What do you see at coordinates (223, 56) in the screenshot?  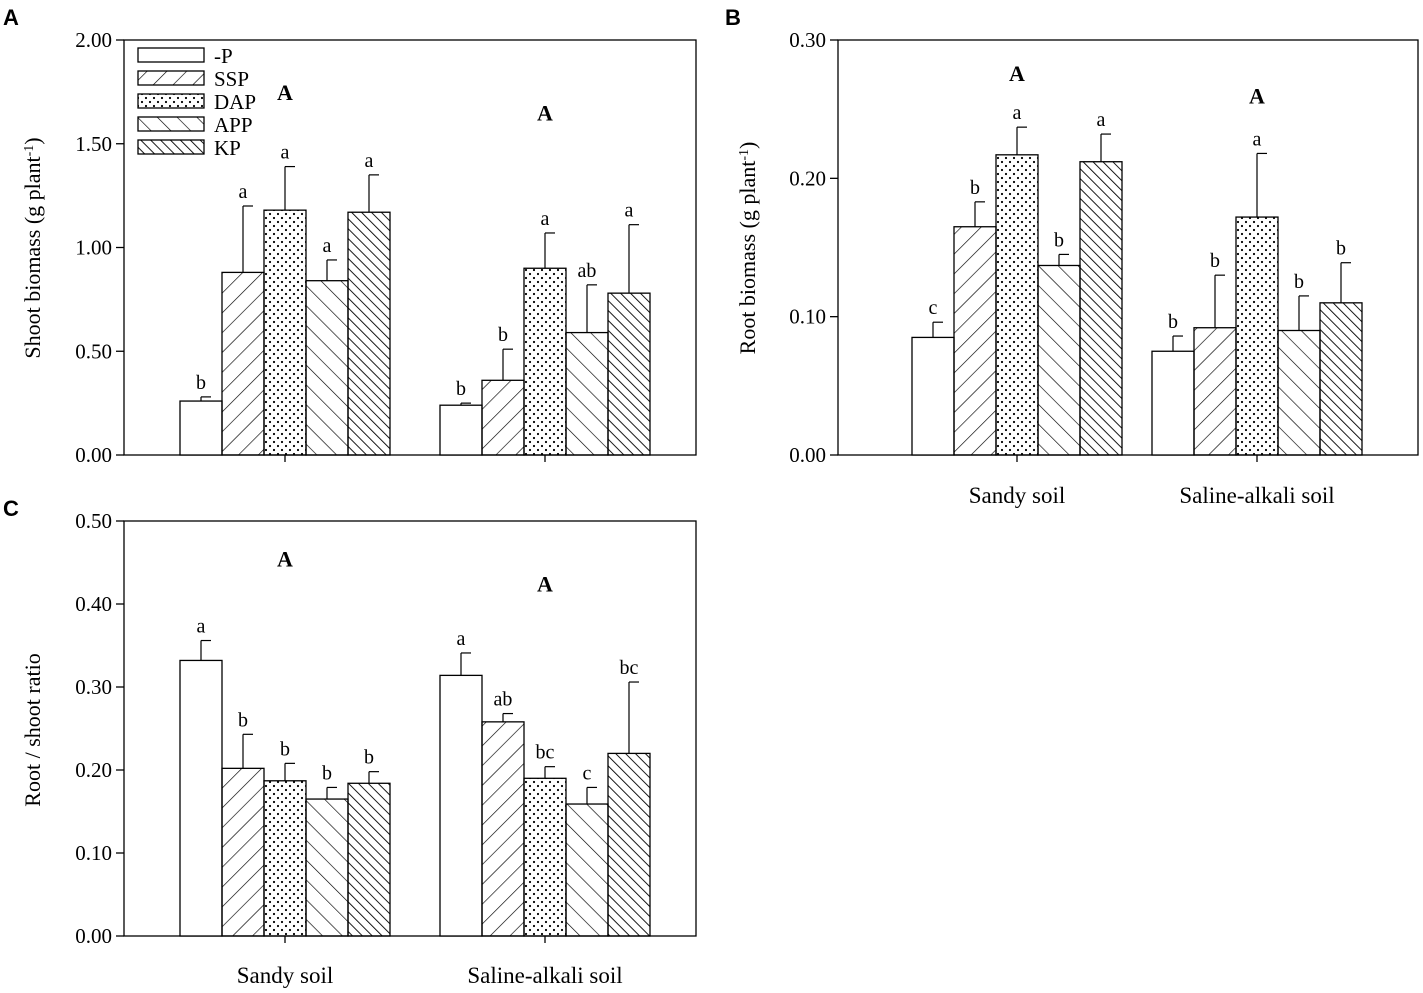 I see `legend-label: -P` at bounding box center [223, 56].